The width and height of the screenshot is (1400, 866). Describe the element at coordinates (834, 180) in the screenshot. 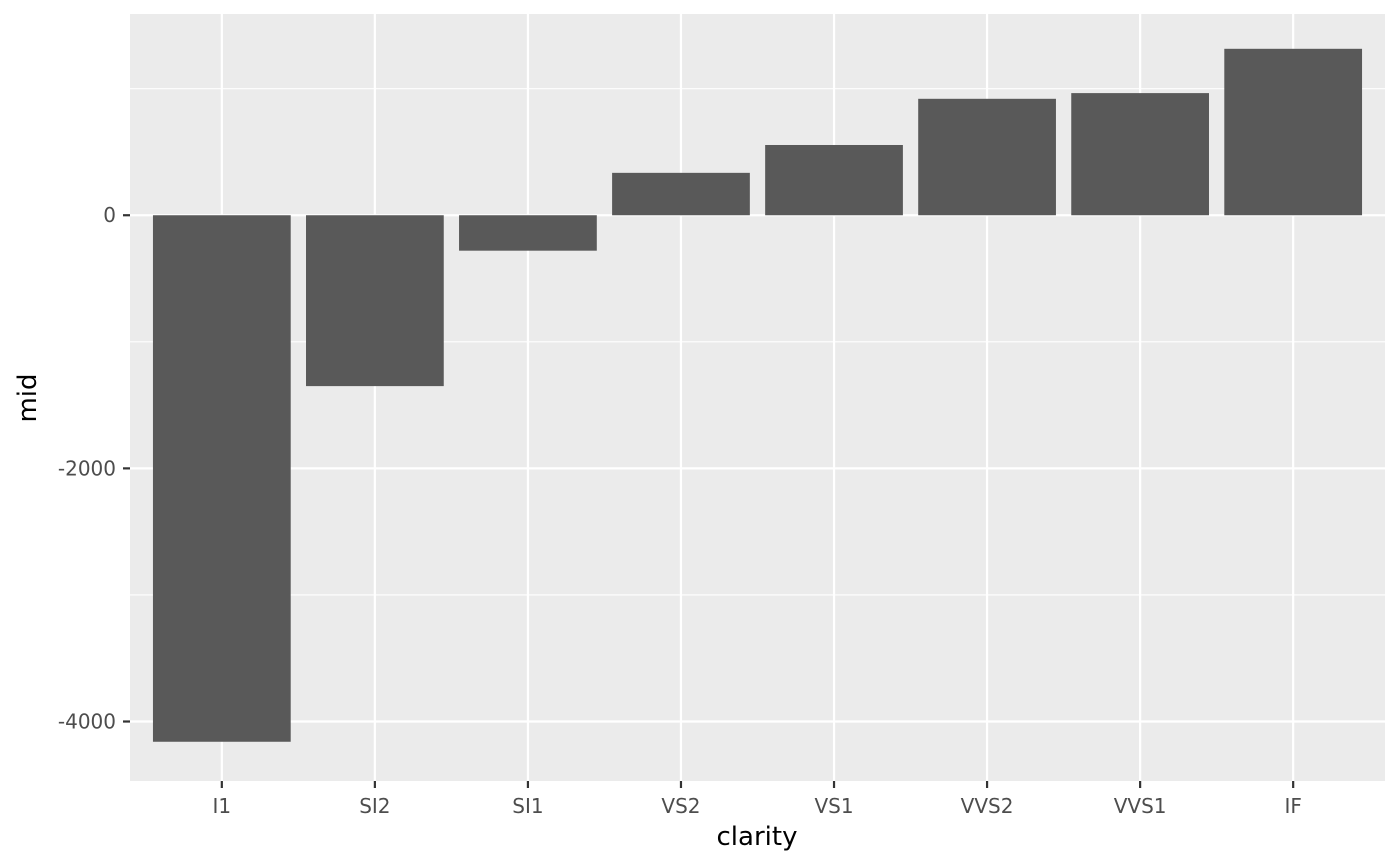

I see `bar-vs1` at that location.